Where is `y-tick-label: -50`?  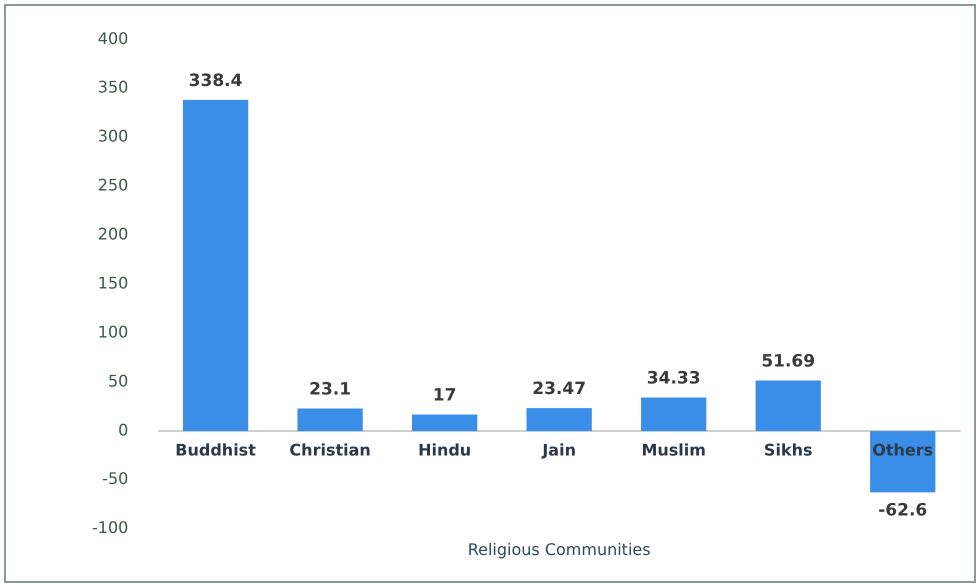
y-tick-label: -50 is located at coordinates (115, 478).